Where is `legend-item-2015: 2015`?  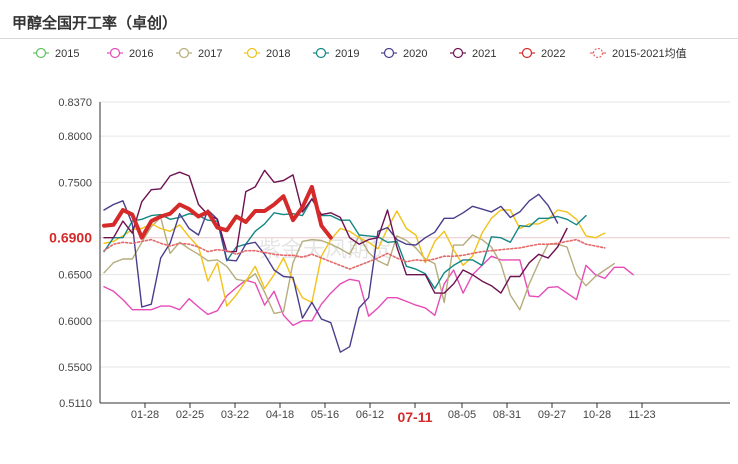 legend-item-2015: 2015 is located at coordinates (56, 53).